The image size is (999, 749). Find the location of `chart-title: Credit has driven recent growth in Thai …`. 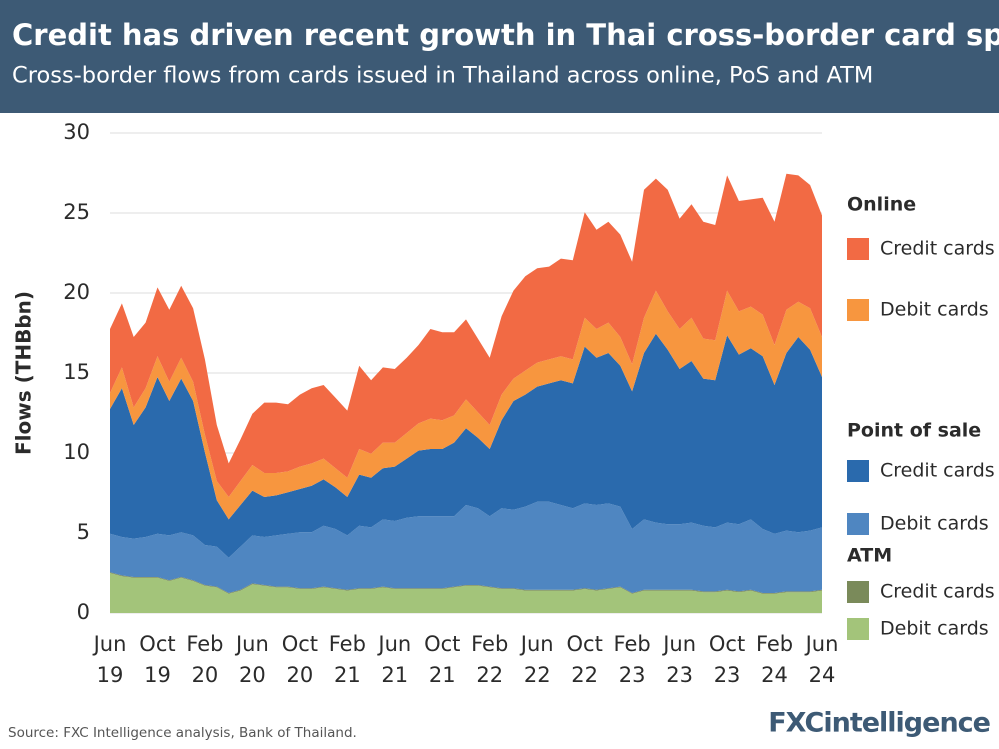

chart-title: Credit has driven recent growth in Thai … is located at coordinates (505, 35).